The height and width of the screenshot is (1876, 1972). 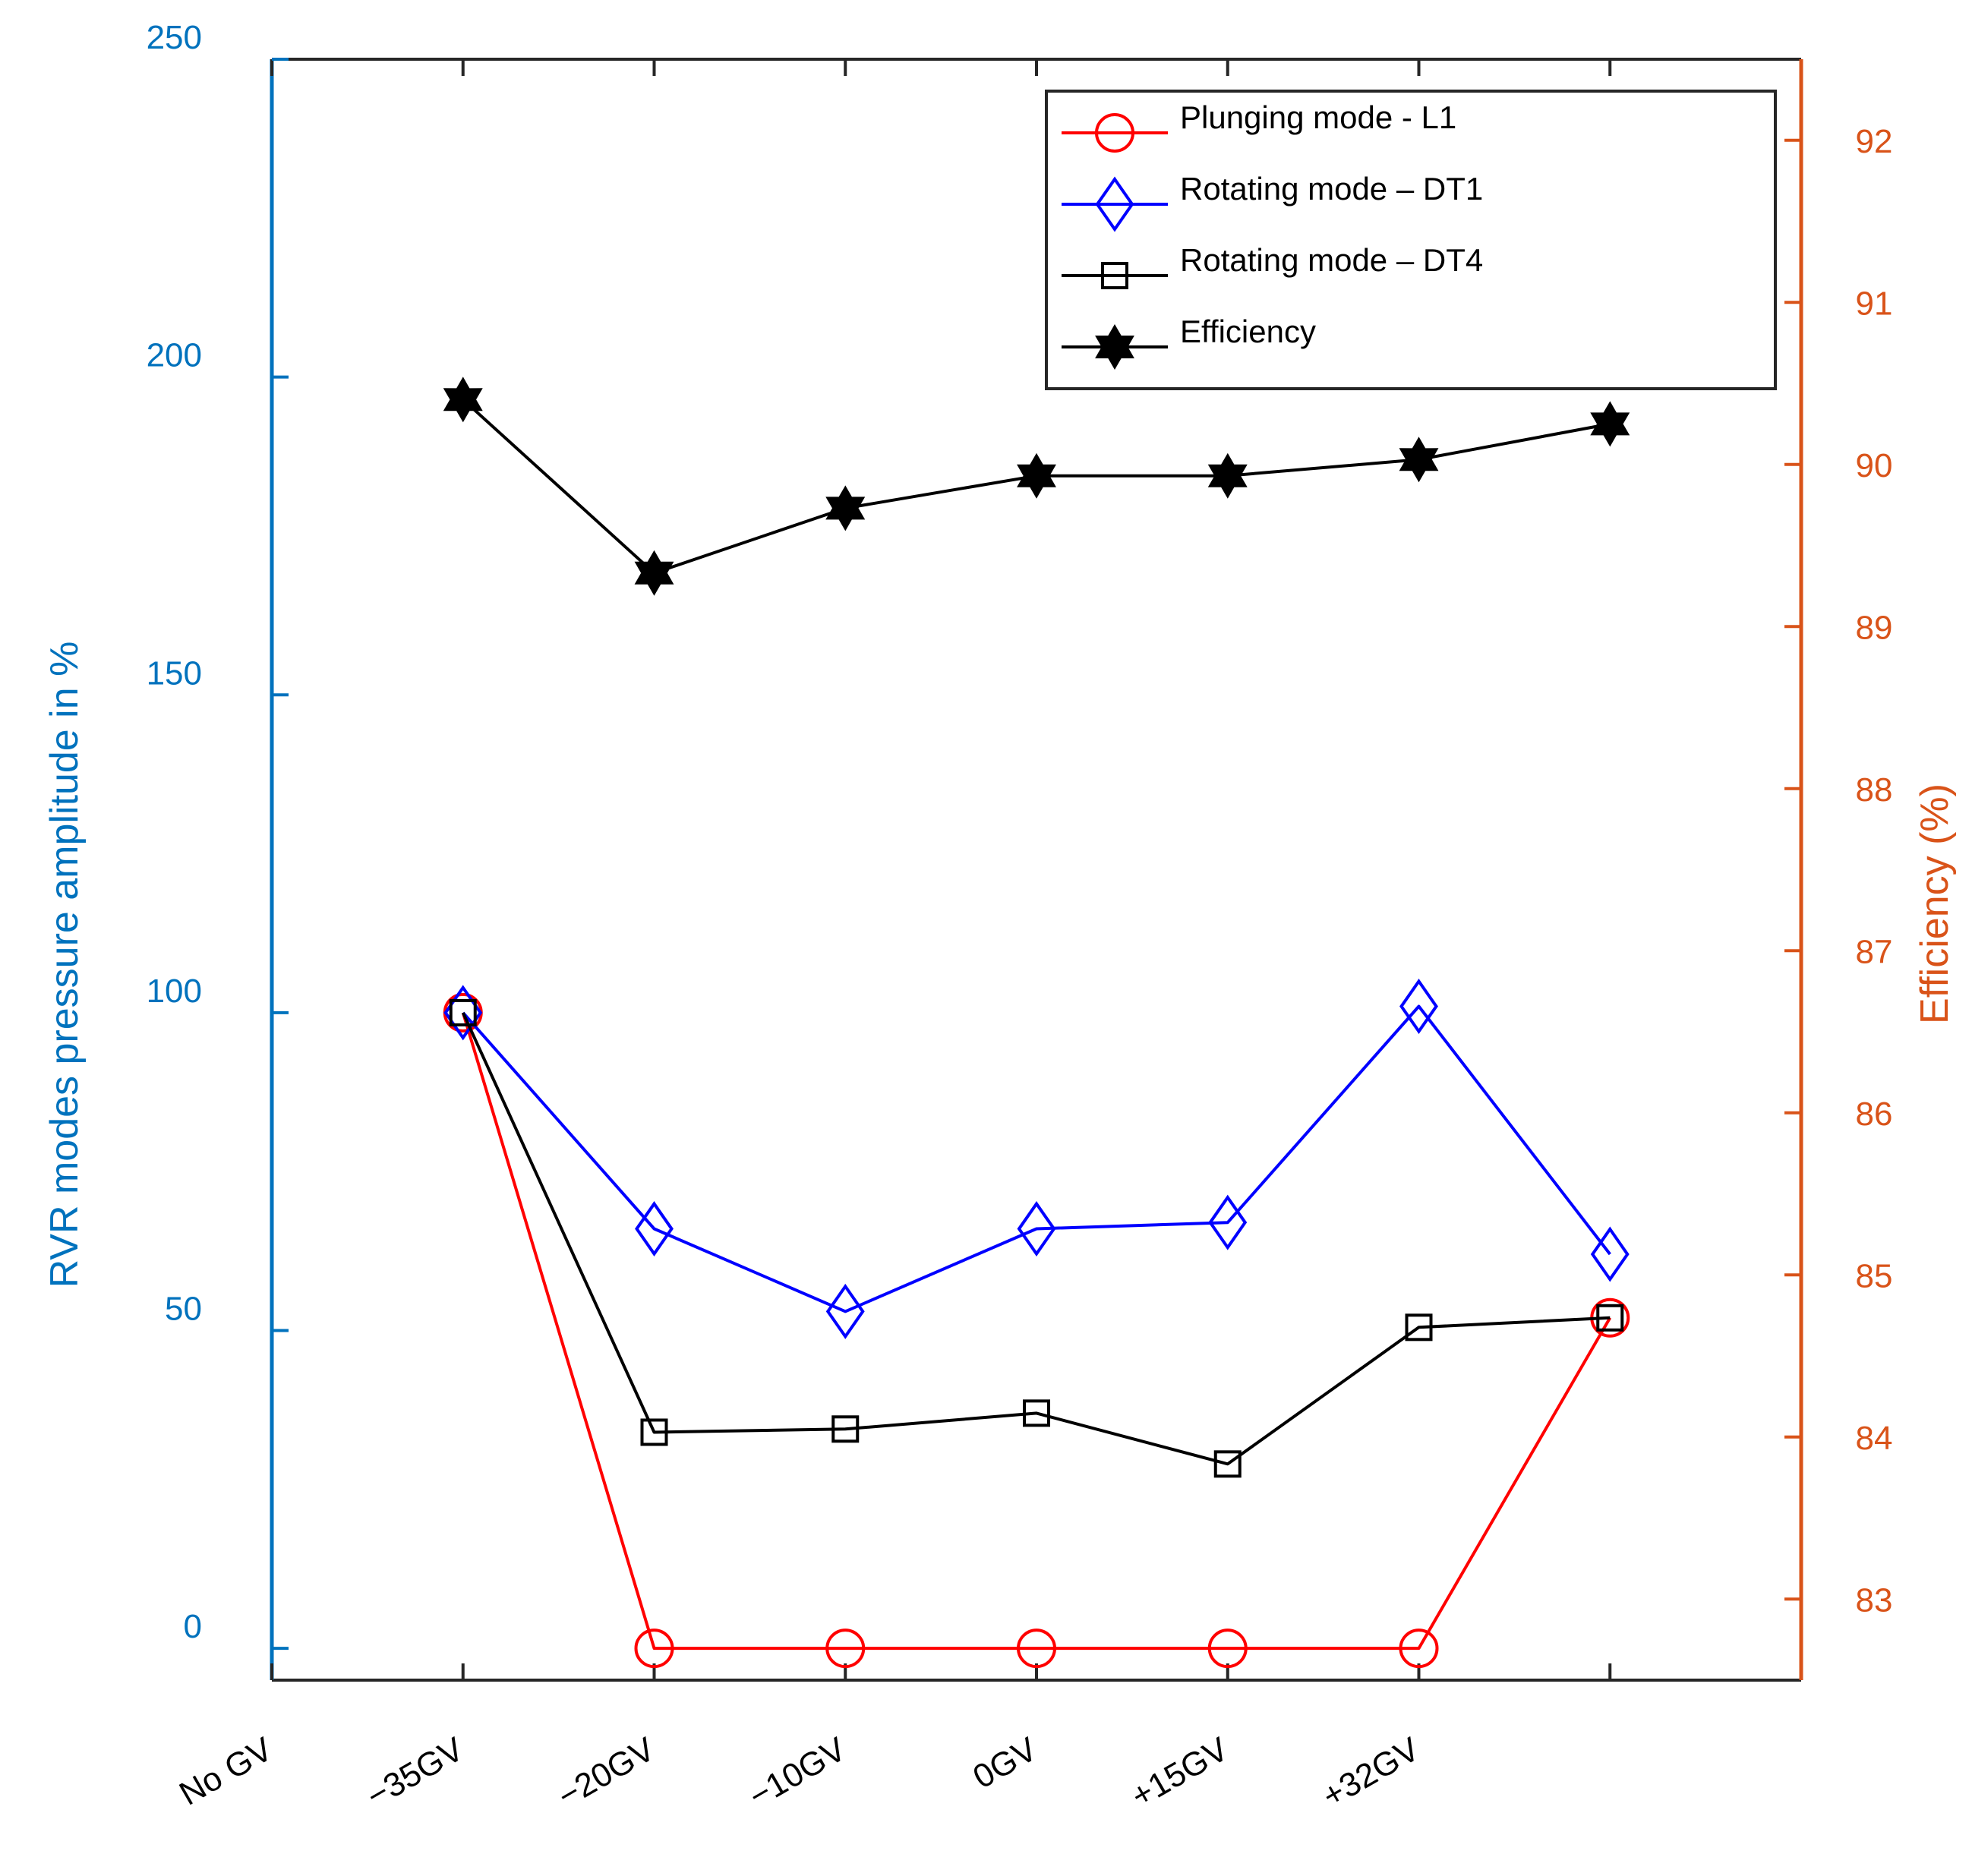 What do you see at coordinates (1875, 303) in the screenshot?
I see `y-right-tick-label: 91` at bounding box center [1875, 303].